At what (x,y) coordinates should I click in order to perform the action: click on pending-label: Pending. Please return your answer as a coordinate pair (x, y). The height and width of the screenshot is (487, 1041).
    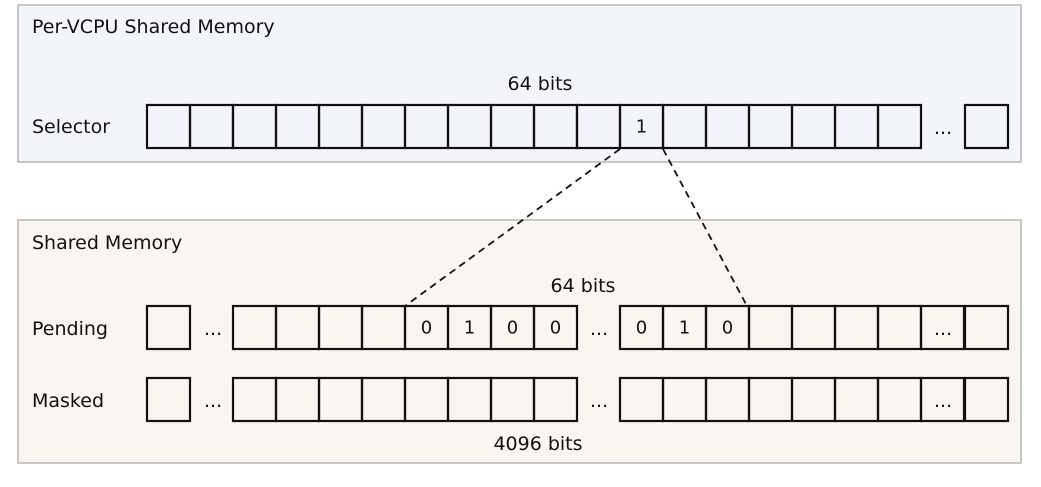
    Looking at the image, I should click on (70, 329).